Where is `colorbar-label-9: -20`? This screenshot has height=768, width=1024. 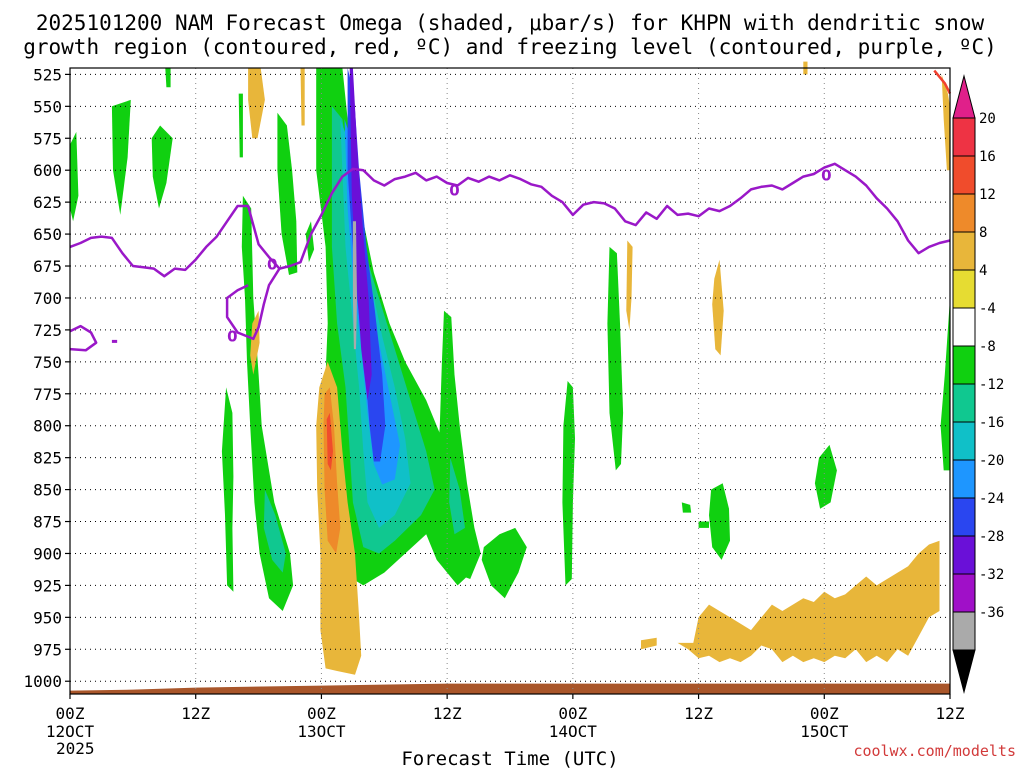
colorbar-label-9: -20 is located at coordinates (991, 461).